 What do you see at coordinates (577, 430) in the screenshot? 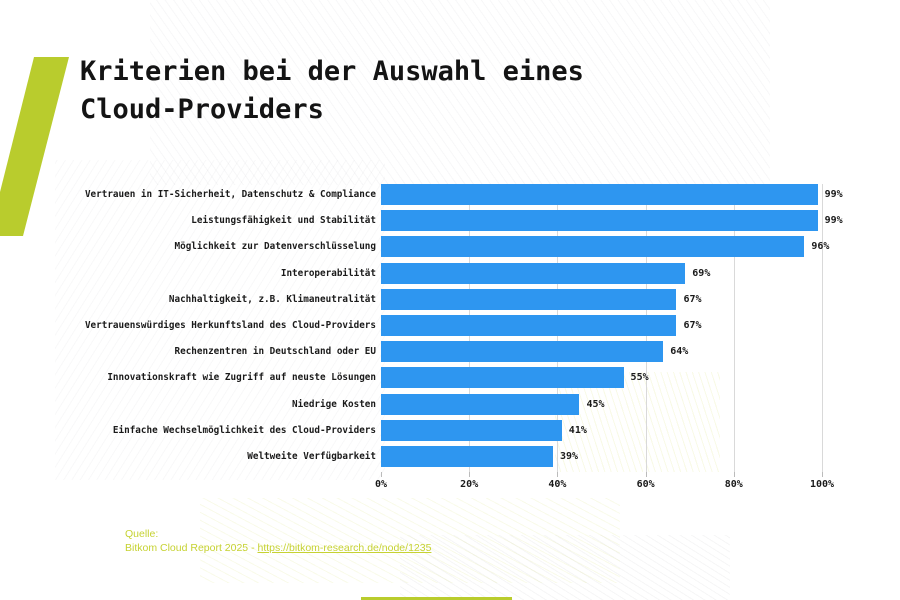
I see `value-label: 41%` at bounding box center [577, 430].